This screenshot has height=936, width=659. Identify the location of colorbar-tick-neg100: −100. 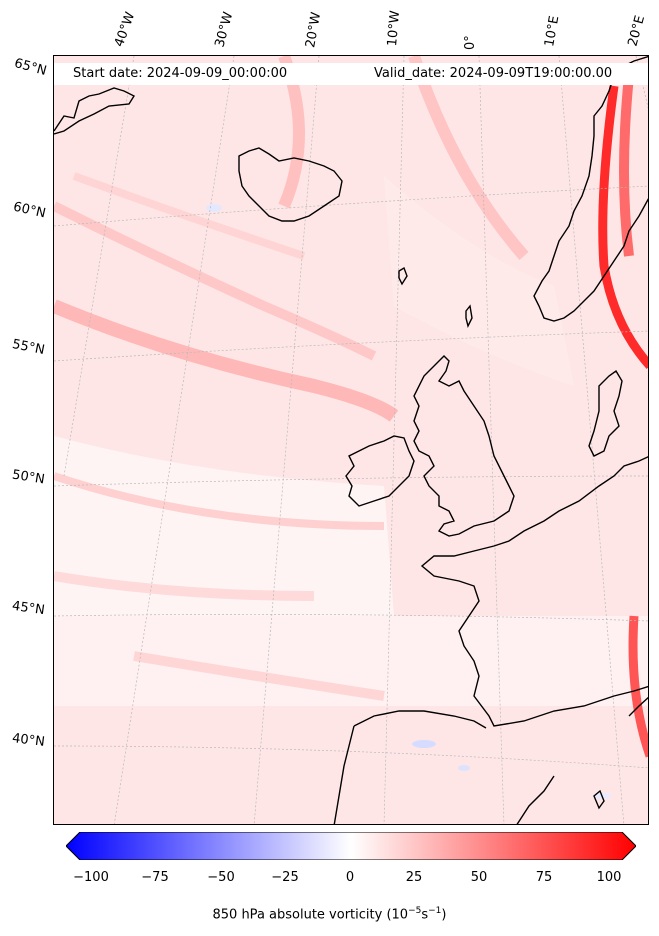
(91, 877).